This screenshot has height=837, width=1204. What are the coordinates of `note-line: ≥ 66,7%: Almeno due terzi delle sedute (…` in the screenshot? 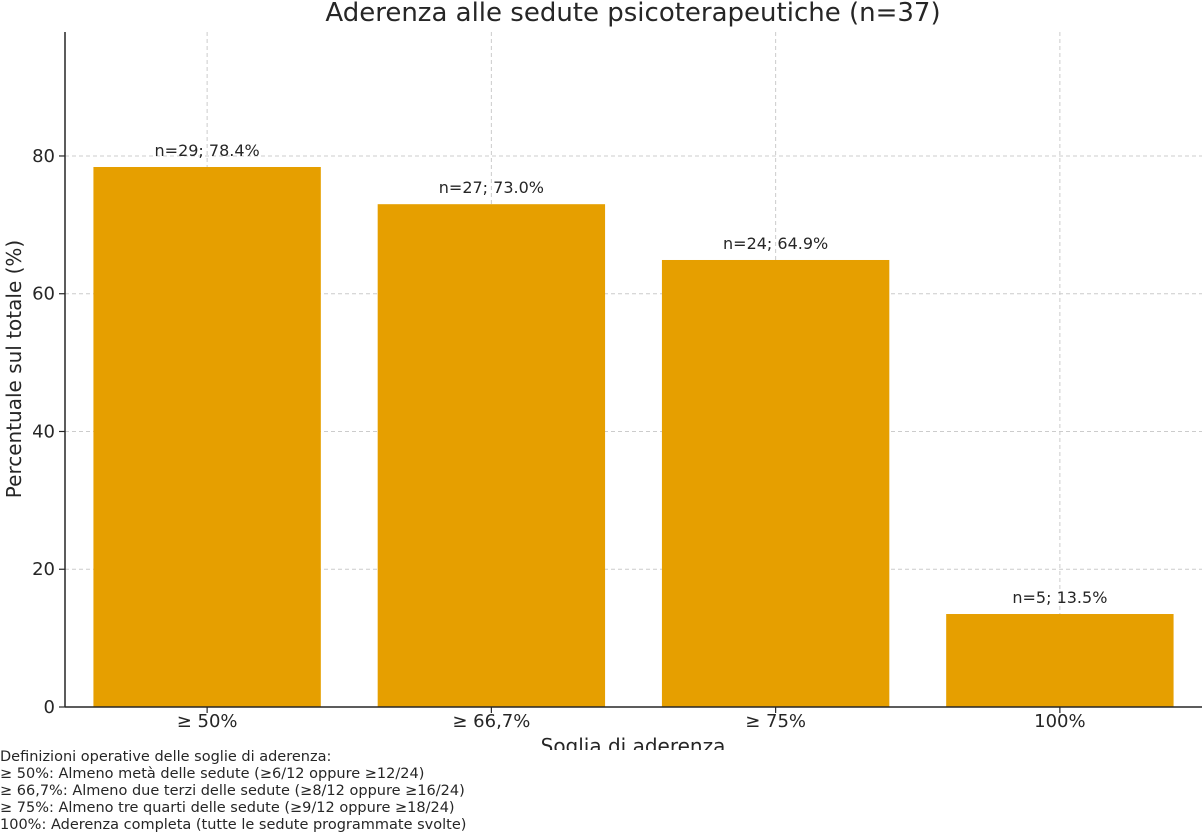 It's located at (232, 791).